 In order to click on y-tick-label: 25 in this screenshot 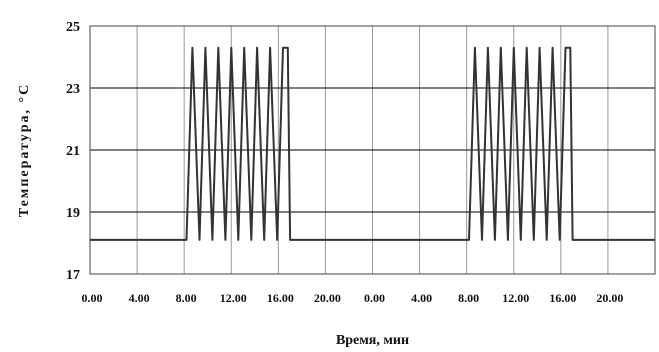, I will do `click(73, 27)`.